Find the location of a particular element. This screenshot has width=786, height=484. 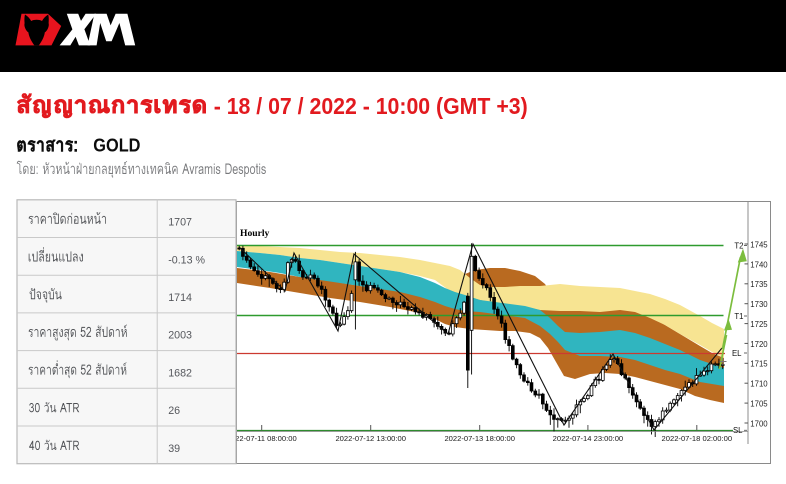

svg-text: 2022-07-12 13:00:00 is located at coordinates (370, 438).